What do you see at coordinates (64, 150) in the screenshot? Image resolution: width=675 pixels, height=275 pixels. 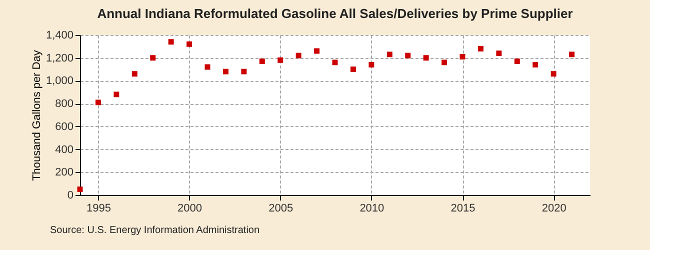 I see `y-tick-label: 400` at bounding box center [64, 150].